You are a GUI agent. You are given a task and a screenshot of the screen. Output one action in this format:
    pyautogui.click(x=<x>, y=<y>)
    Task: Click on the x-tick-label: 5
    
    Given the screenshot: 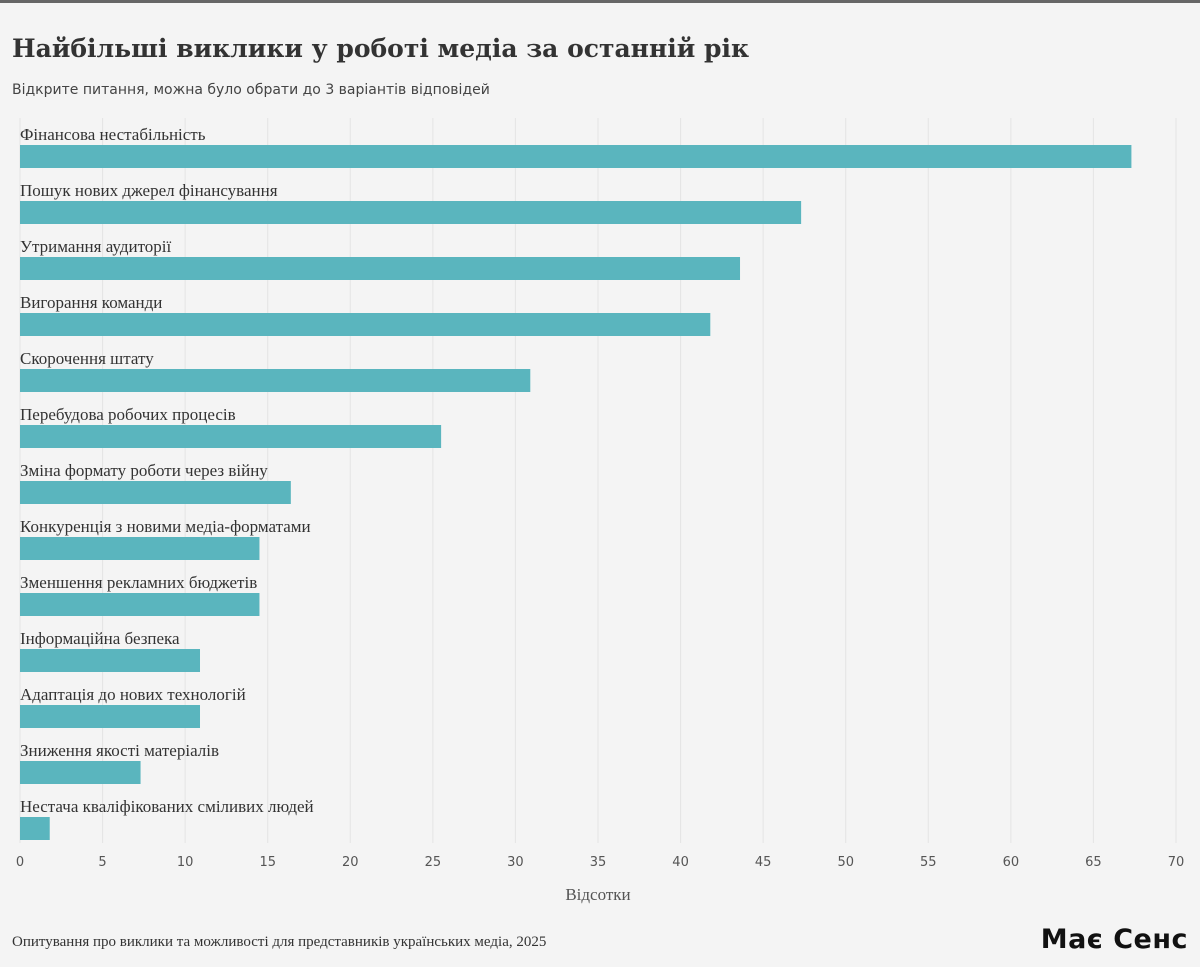 What is the action you would take?
    pyautogui.click(x=102, y=862)
    